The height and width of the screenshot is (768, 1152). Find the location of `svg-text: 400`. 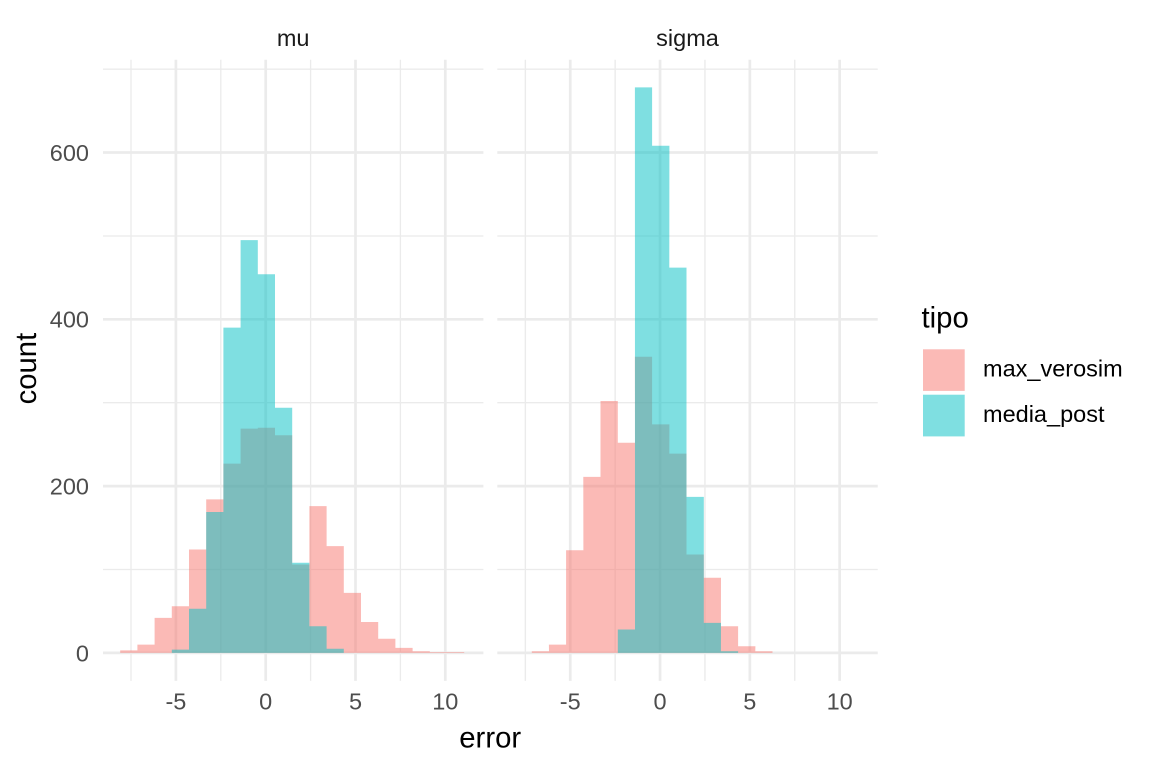

svg-text: 400 is located at coordinates (69, 320).